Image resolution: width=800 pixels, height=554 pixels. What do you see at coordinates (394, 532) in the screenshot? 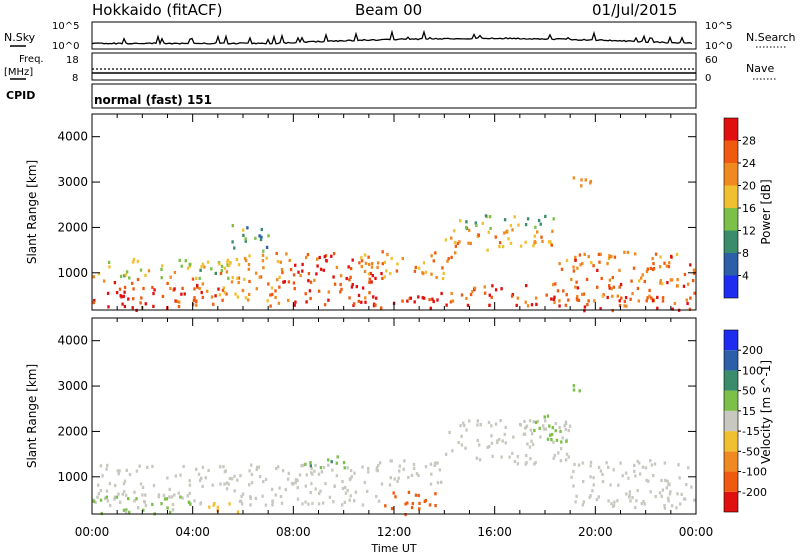
I see `x-tick-label: 12:00` at bounding box center [394, 532].